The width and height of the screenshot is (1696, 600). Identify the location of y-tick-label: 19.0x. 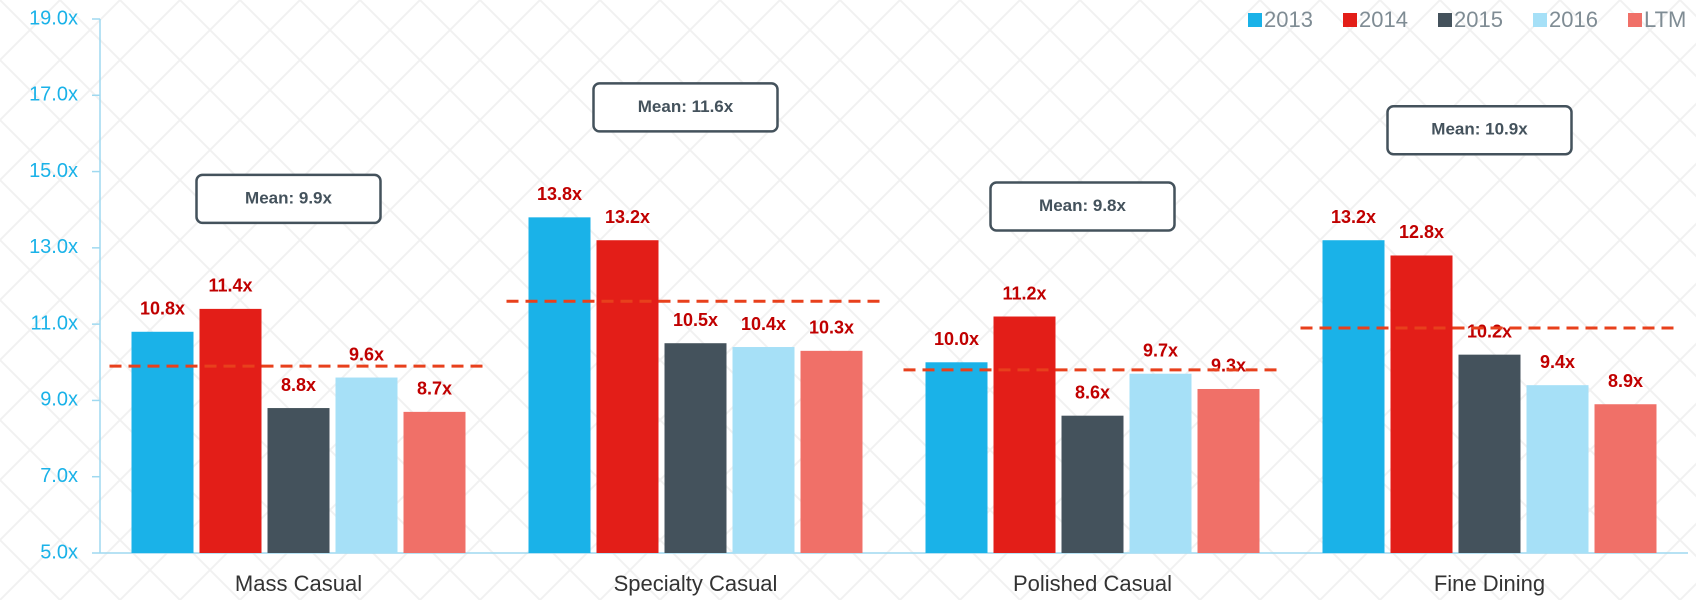
(53, 18).